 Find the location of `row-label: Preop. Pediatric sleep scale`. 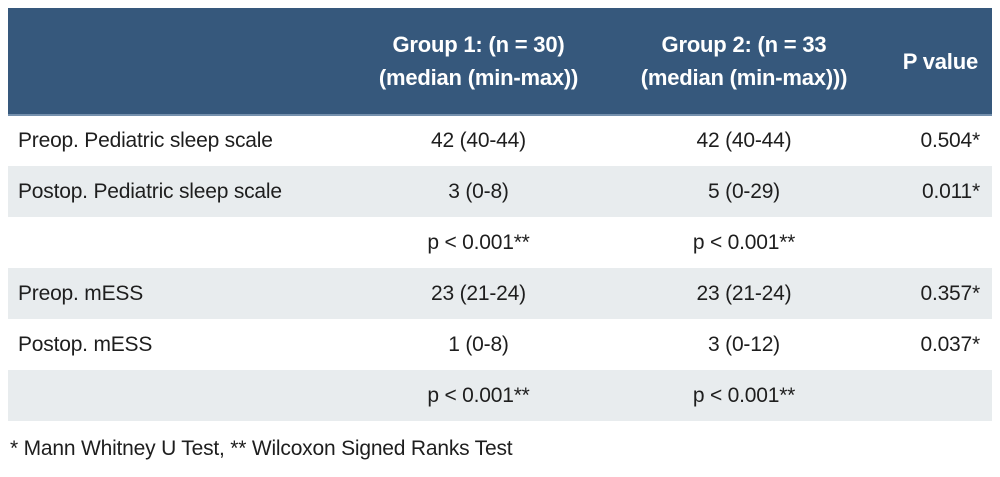

row-label: Preop. Pediatric sleep scale is located at coordinates (145, 140).